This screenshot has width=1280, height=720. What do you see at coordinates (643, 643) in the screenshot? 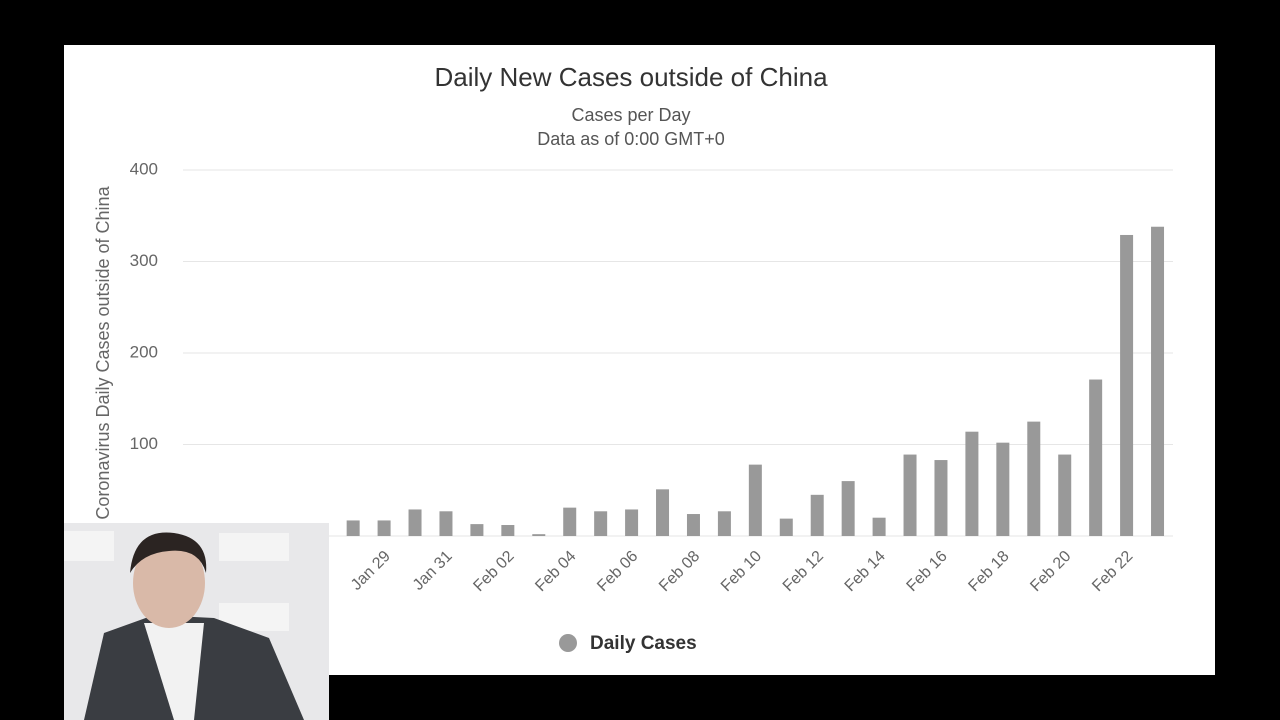
I see `legend-label: Daily Cases` at bounding box center [643, 643].